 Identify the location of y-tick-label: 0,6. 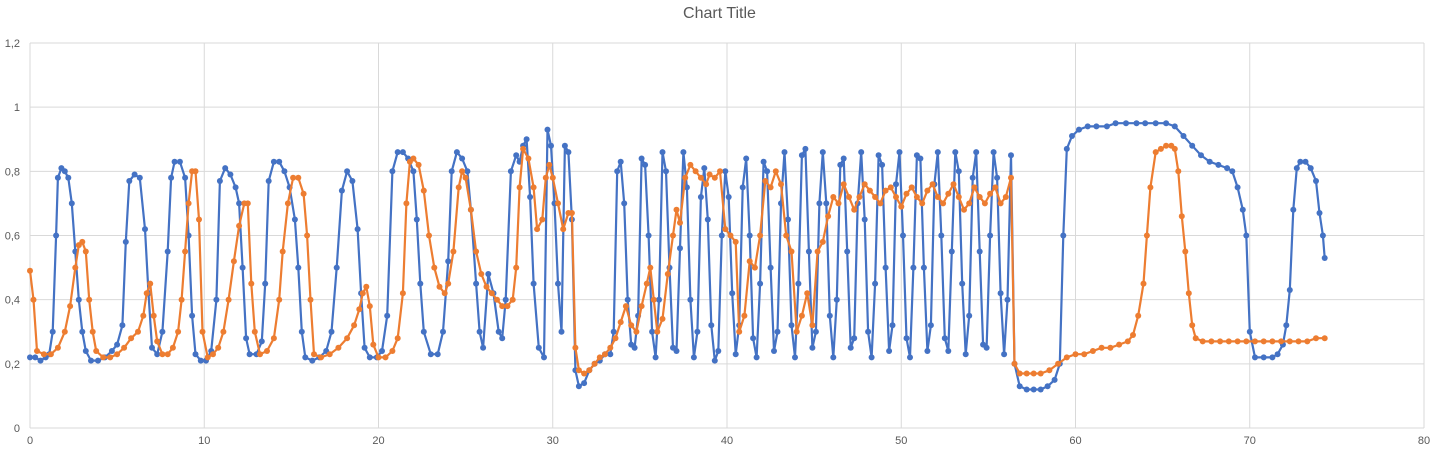
(12, 237).